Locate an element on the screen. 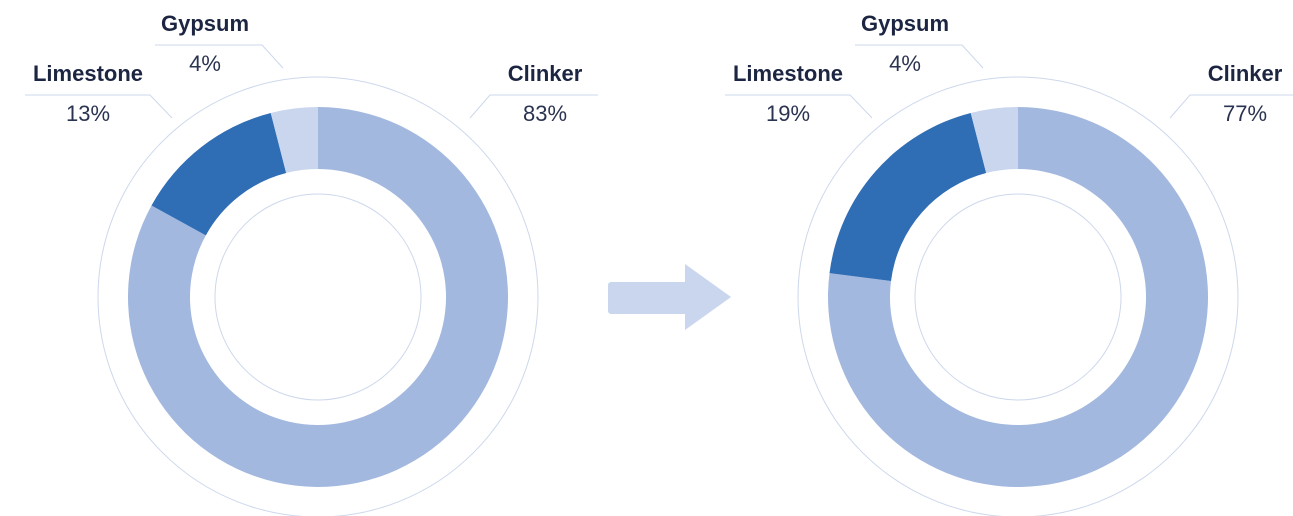  slice-value: 19% is located at coordinates (788, 113).